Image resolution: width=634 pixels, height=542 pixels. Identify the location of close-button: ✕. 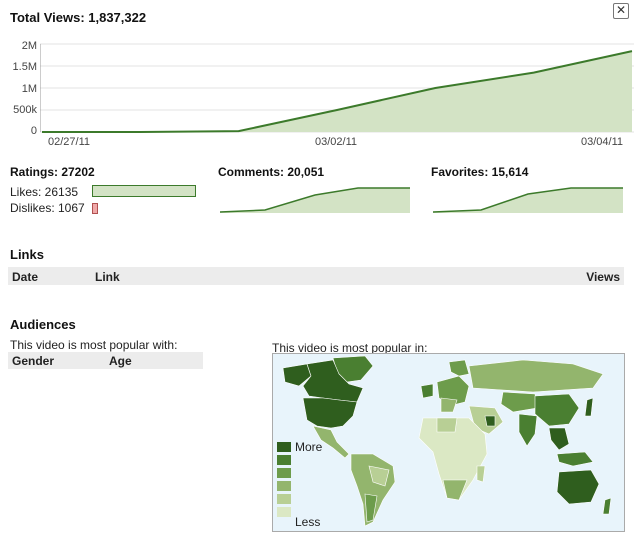
(621, 11).